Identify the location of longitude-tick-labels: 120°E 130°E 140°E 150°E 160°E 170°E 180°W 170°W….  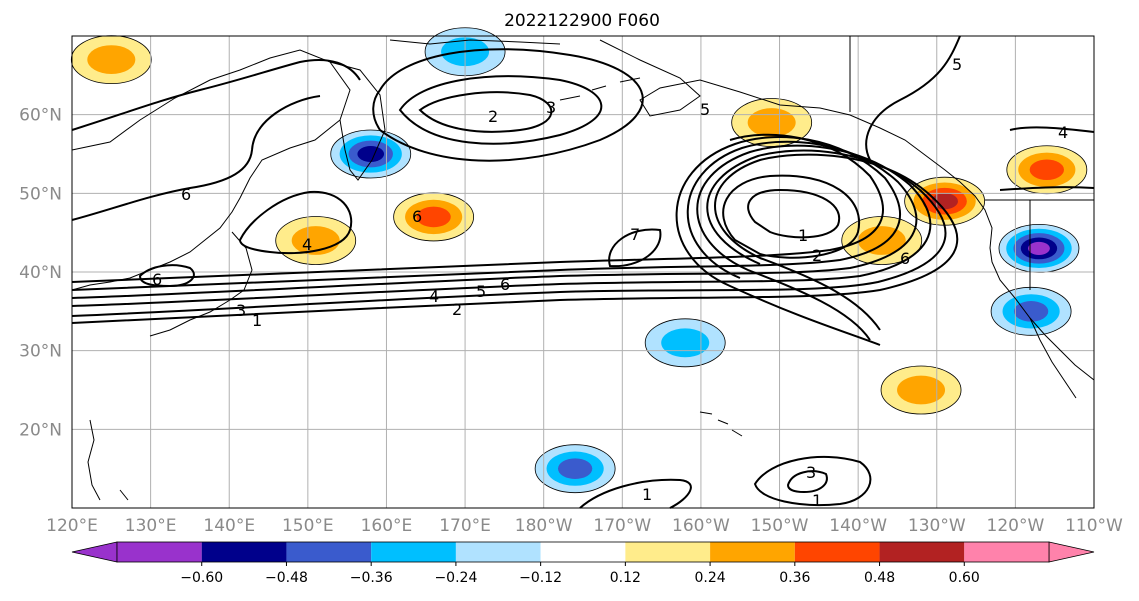
(584, 526).